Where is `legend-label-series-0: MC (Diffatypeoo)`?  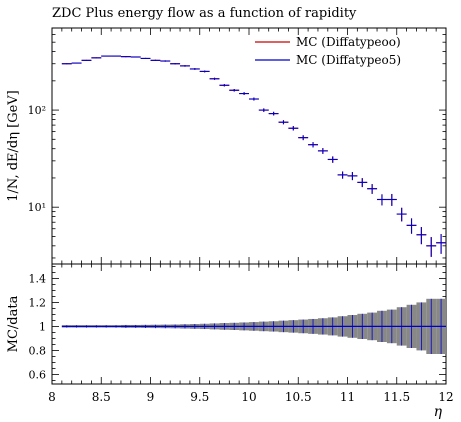 legend-label-series-0: MC (Diffatypeoo) is located at coordinates (348, 42).